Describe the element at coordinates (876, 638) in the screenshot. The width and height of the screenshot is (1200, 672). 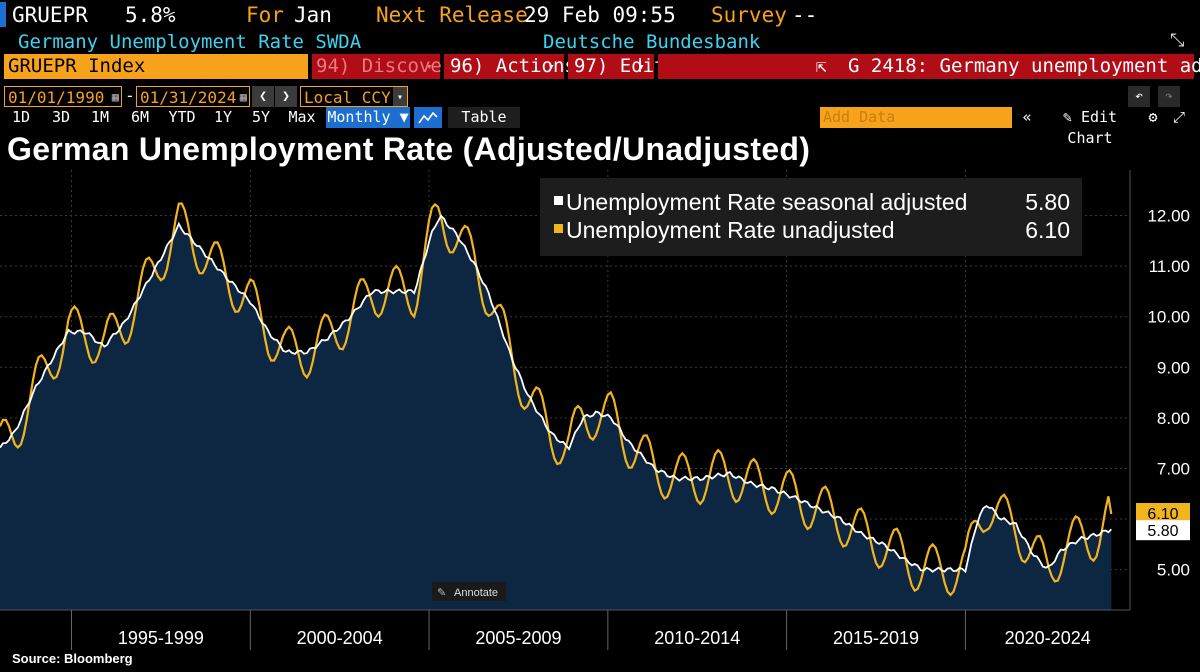
I see `x-tick-label: 2015-2019` at that location.